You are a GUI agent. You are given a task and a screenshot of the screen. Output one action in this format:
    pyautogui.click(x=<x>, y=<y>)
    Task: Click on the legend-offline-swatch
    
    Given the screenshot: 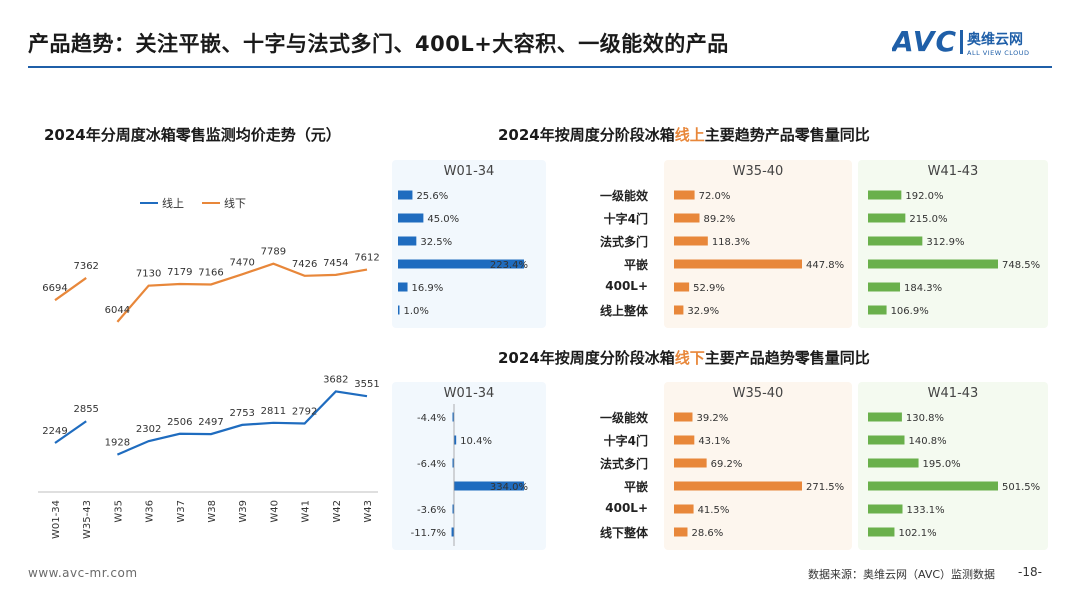 What is the action you would take?
    pyautogui.click(x=211, y=203)
    